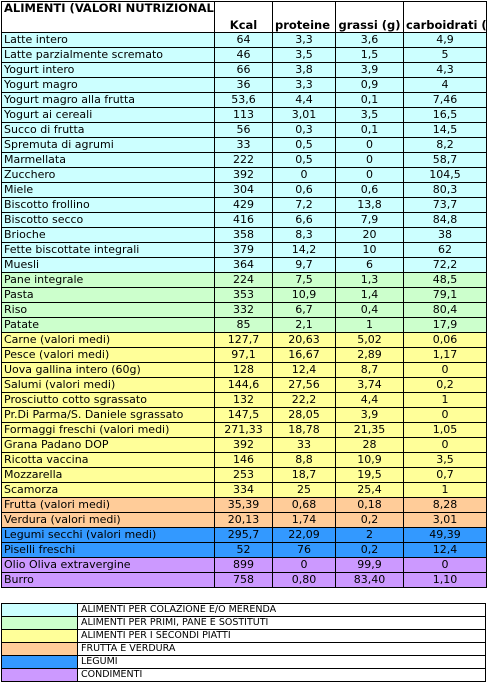  Describe the element at coordinates (445, 250) in the screenshot. I see `carboidrati-cell: 62` at that location.